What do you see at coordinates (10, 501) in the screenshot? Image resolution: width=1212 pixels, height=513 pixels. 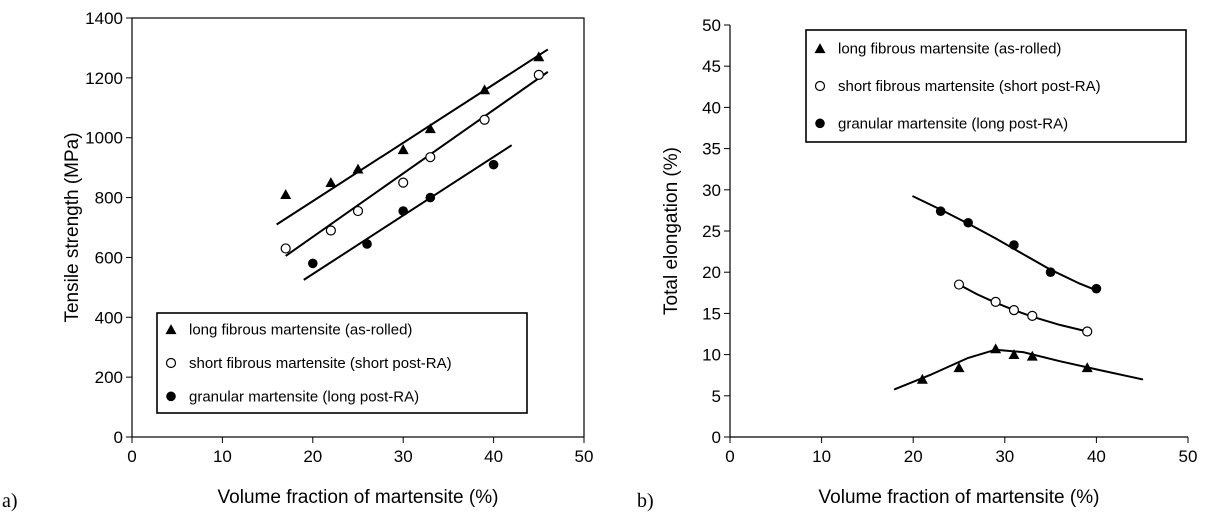 I see `panel-label-a: a)` at bounding box center [10, 501].